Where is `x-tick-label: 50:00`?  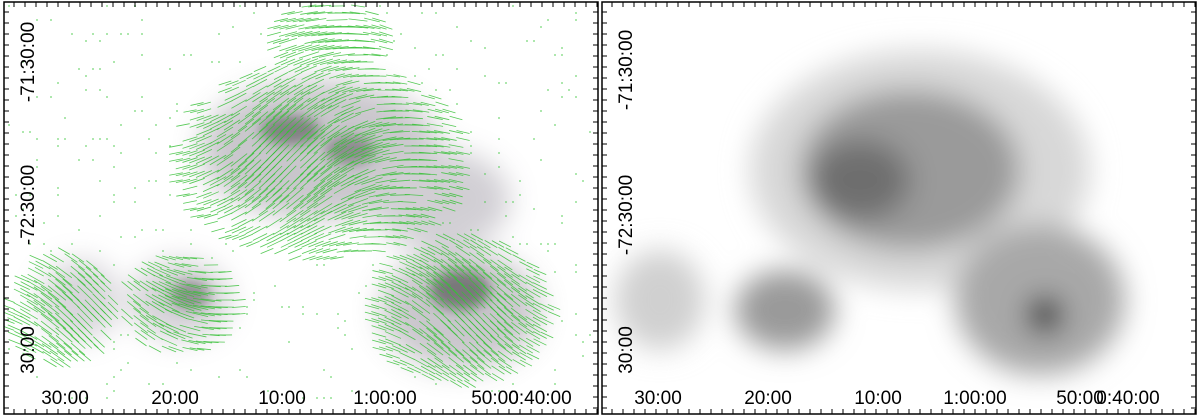
x-tick-label: 50:00 is located at coordinates (495, 398).